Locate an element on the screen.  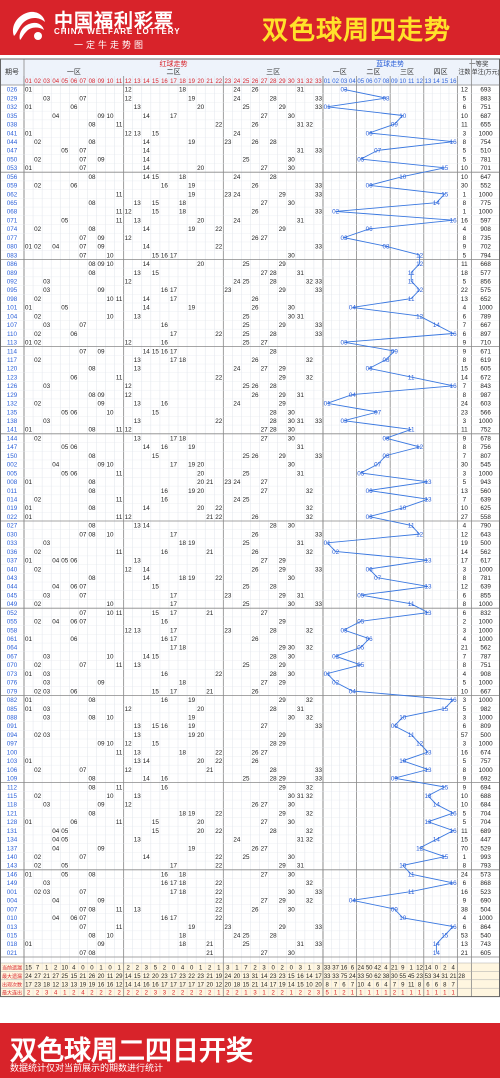
prize-header: 一等奖 is located at coordinates (479, 63).